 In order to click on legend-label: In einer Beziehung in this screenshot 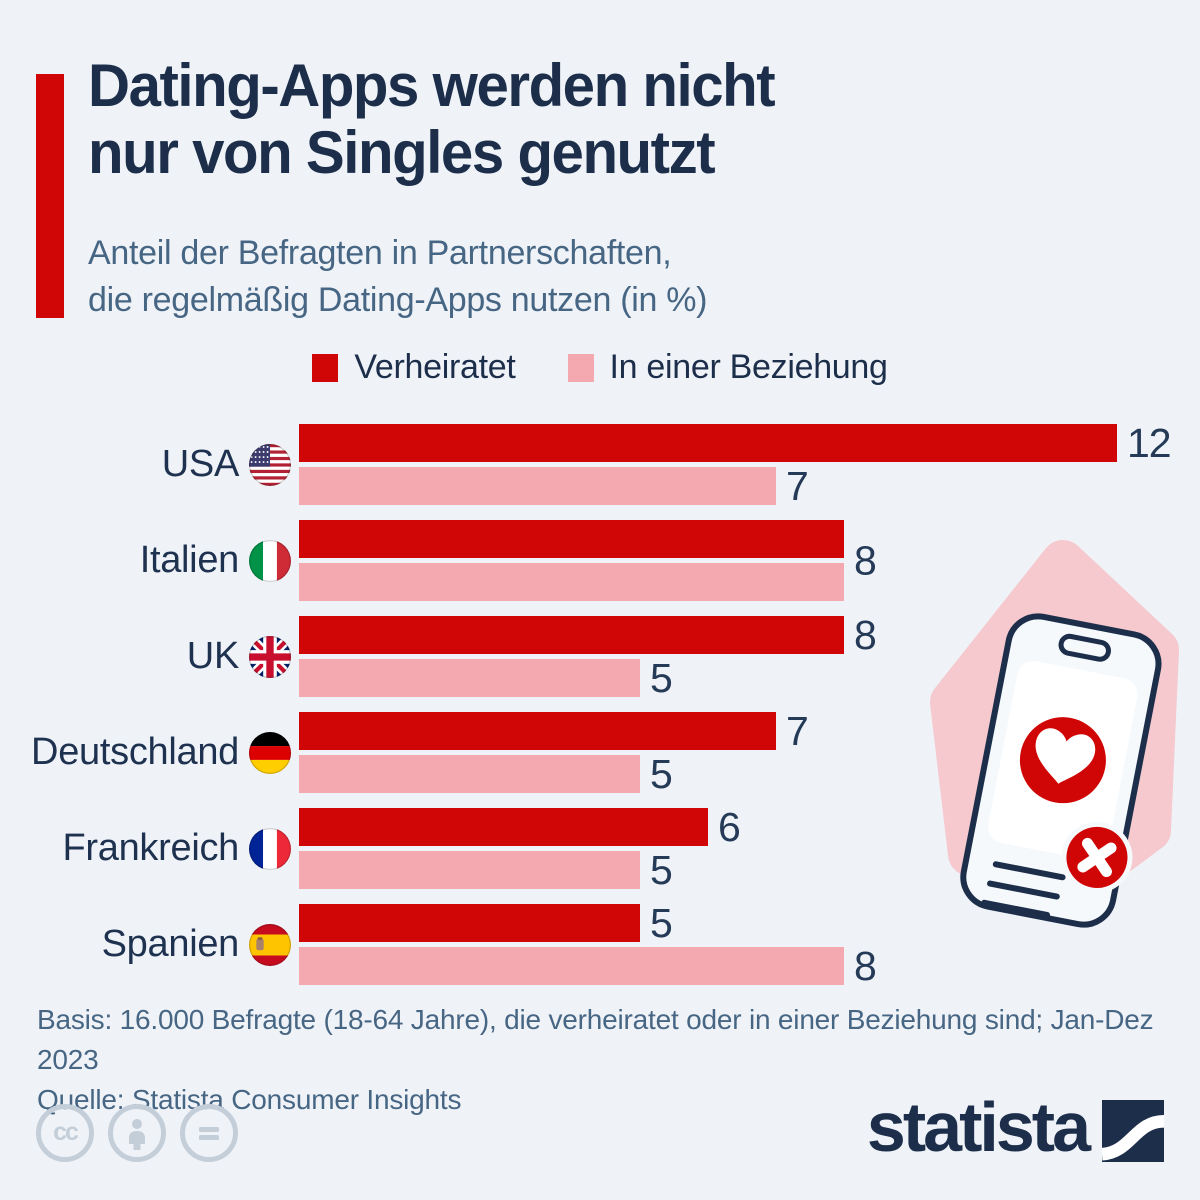, I will do `click(748, 367)`.